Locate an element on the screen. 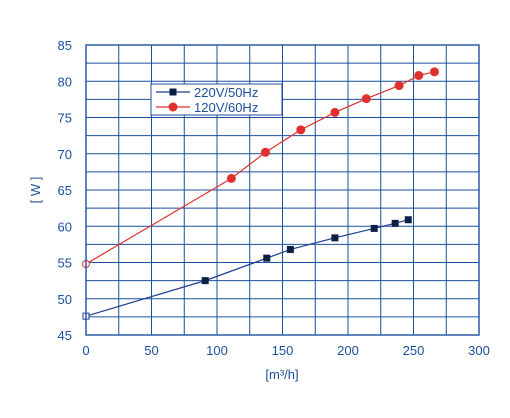 The width and height of the screenshot is (510, 418). y-tick-label: 75 is located at coordinates (65, 118).